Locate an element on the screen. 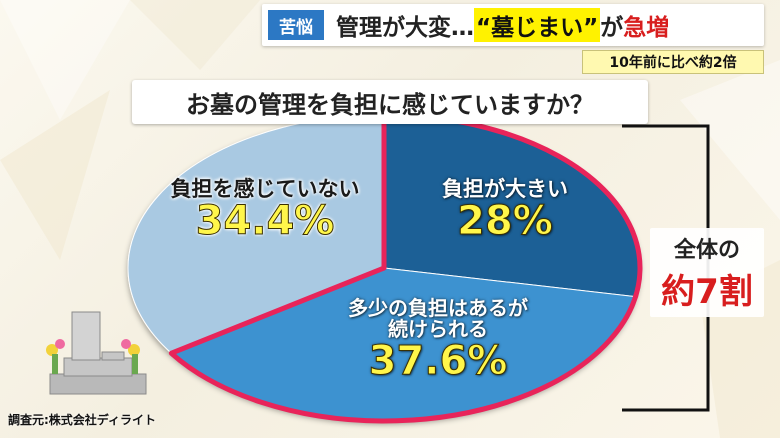 Image resolution: width=780 pixels, height=438 pixels. slice-label-2: 多少の負担はあるが 続けられる 37.6% is located at coordinates (438, 340).